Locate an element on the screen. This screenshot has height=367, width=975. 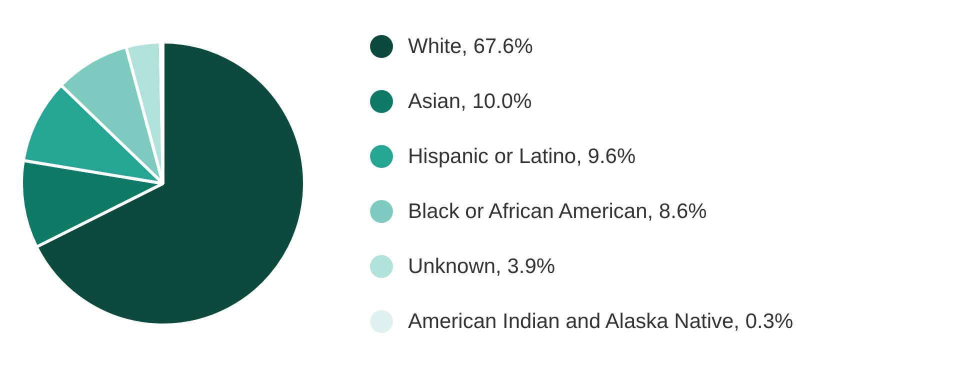
legend-label: White, 67.6% is located at coordinates (470, 47).